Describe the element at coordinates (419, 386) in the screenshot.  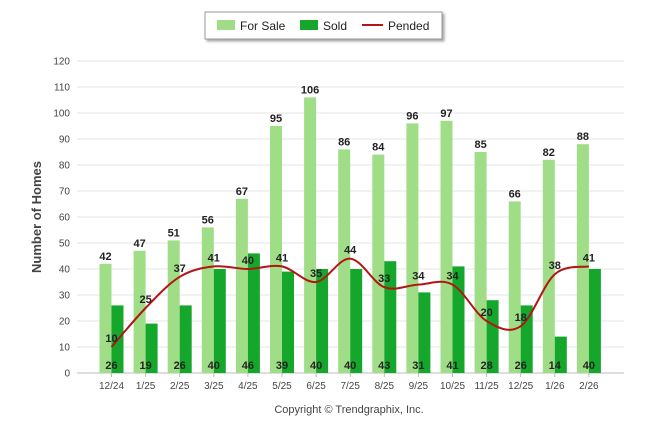
I see `x-tick-label: 9/25` at that location.